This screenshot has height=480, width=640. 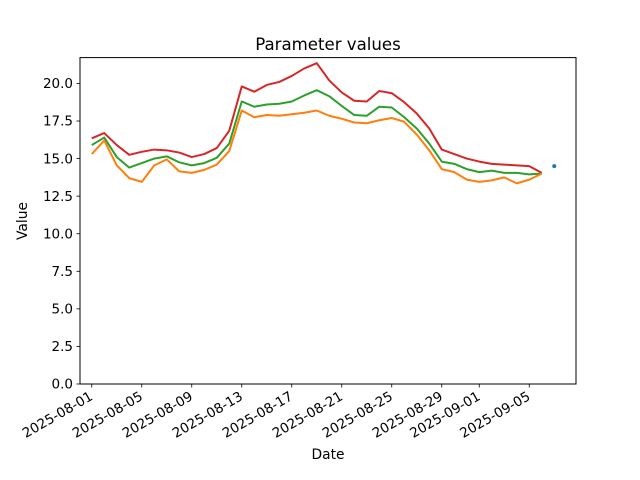 What do you see at coordinates (554, 166) in the screenshot?
I see `forecast-point-marker` at bounding box center [554, 166].